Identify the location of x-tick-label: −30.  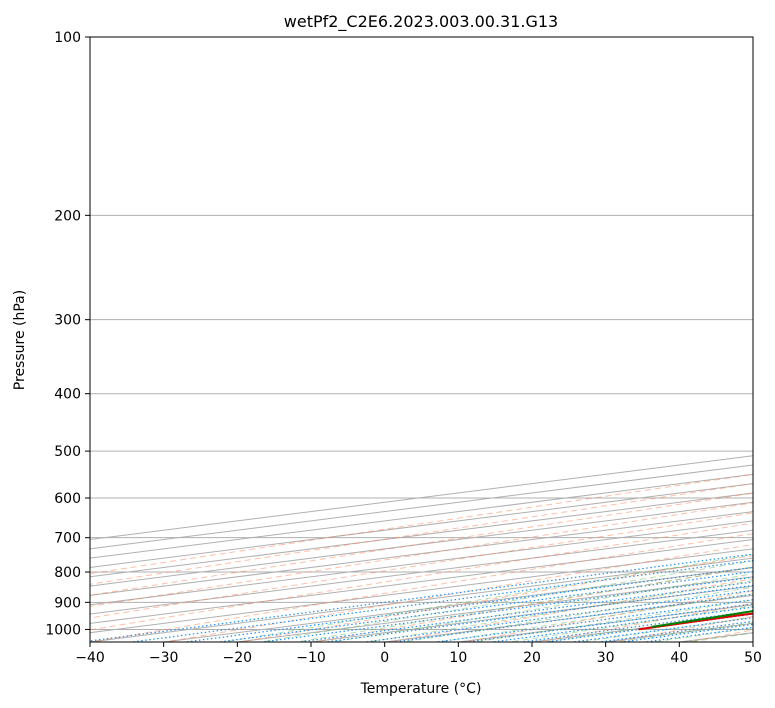
(164, 658).